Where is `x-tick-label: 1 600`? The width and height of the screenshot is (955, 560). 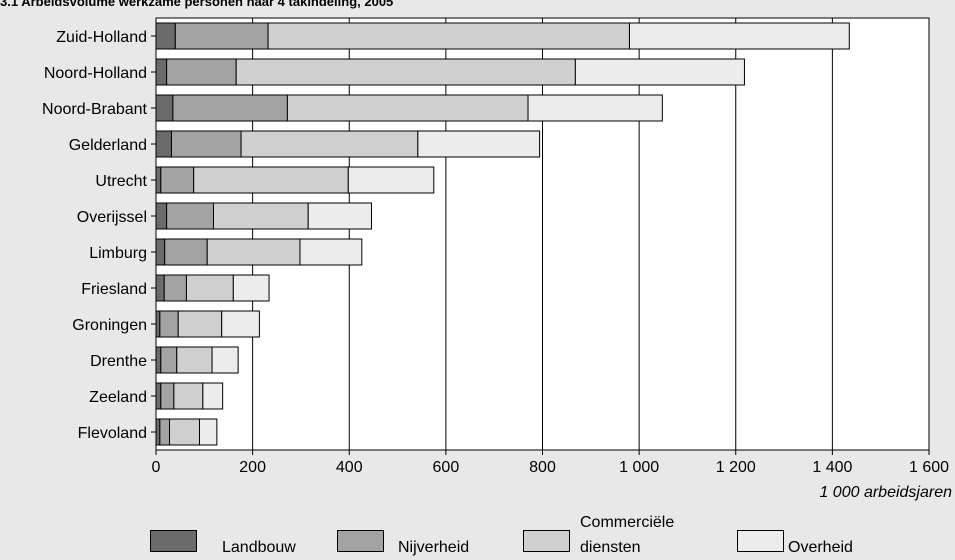
x-tick-label: 1 600 is located at coordinates (929, 467).